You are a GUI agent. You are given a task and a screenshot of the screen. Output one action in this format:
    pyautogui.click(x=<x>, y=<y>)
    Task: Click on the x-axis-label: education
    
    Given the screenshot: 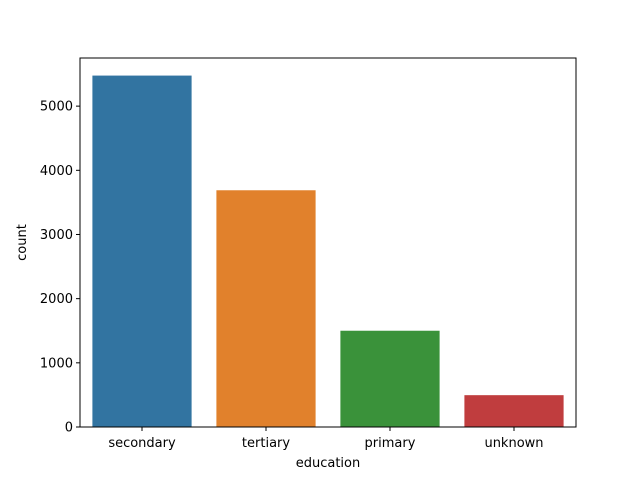 What is the action you would take?
    pyautogui.click(x=328, y=463)
    